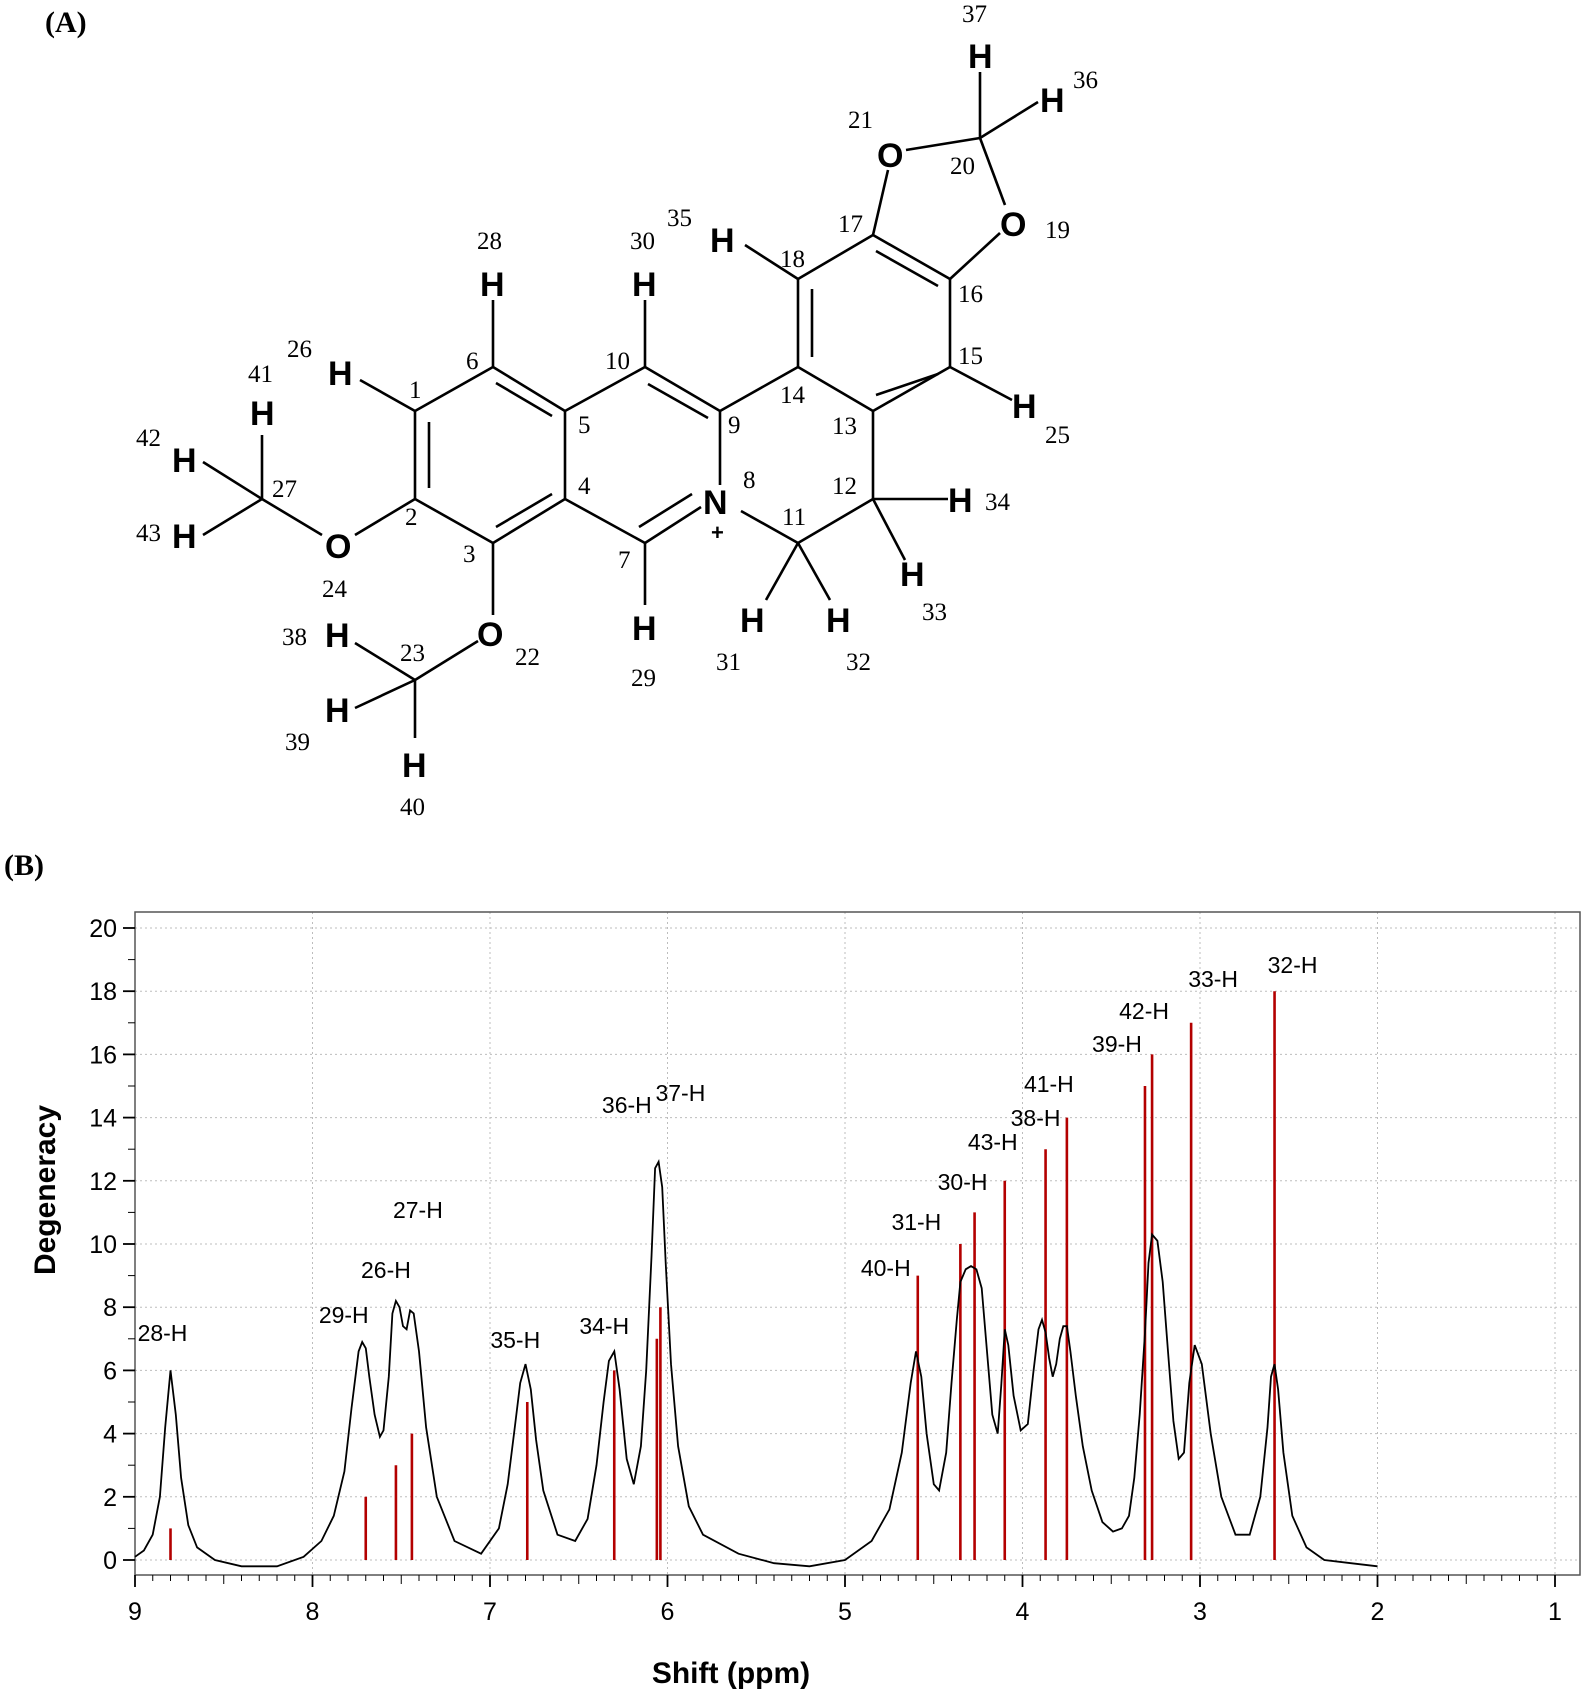  I want to click on y-tick-label: 16, so click(103, 1055).